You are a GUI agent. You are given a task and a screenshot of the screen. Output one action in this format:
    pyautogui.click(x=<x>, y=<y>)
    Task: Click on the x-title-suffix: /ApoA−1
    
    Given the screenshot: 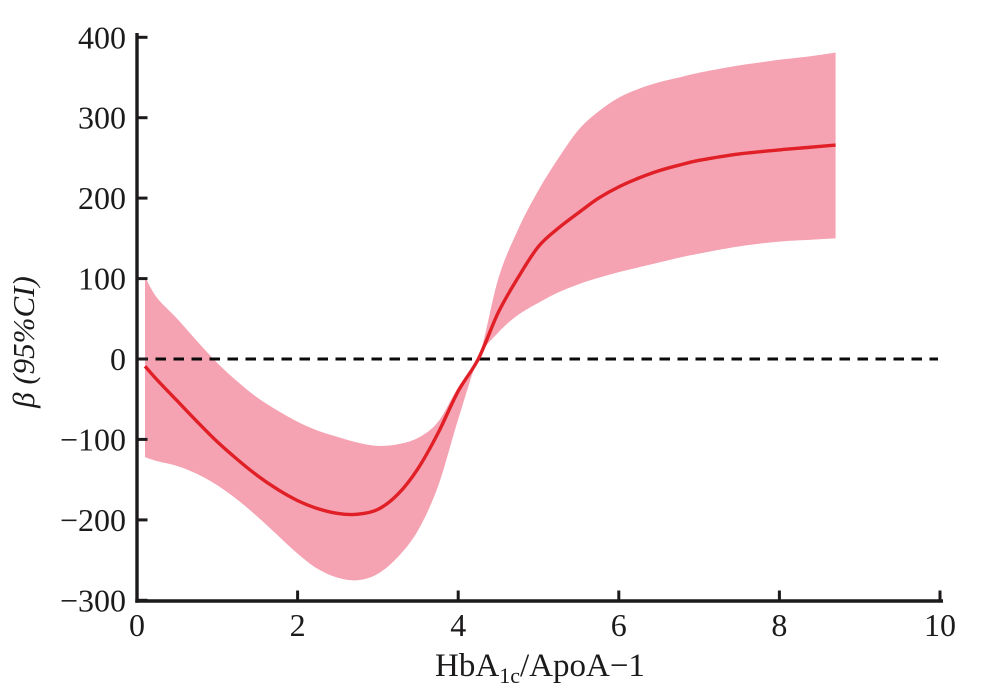 What is the action you would take?
    pyautogui.click(x=582, y=666)
    